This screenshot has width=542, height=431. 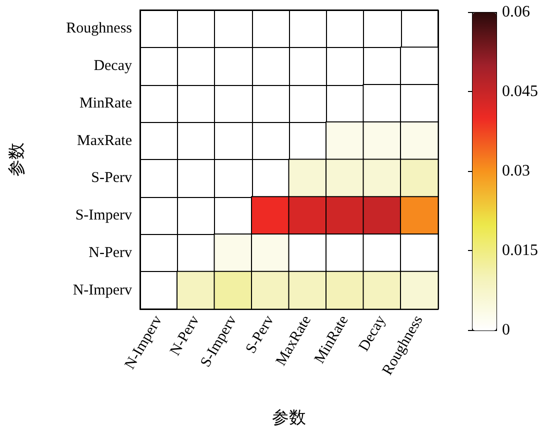 What do you see at coordinates (106, 103) in the screenshot?
I see `y-tick-label: MinRate` at bounding box center [106, 103].